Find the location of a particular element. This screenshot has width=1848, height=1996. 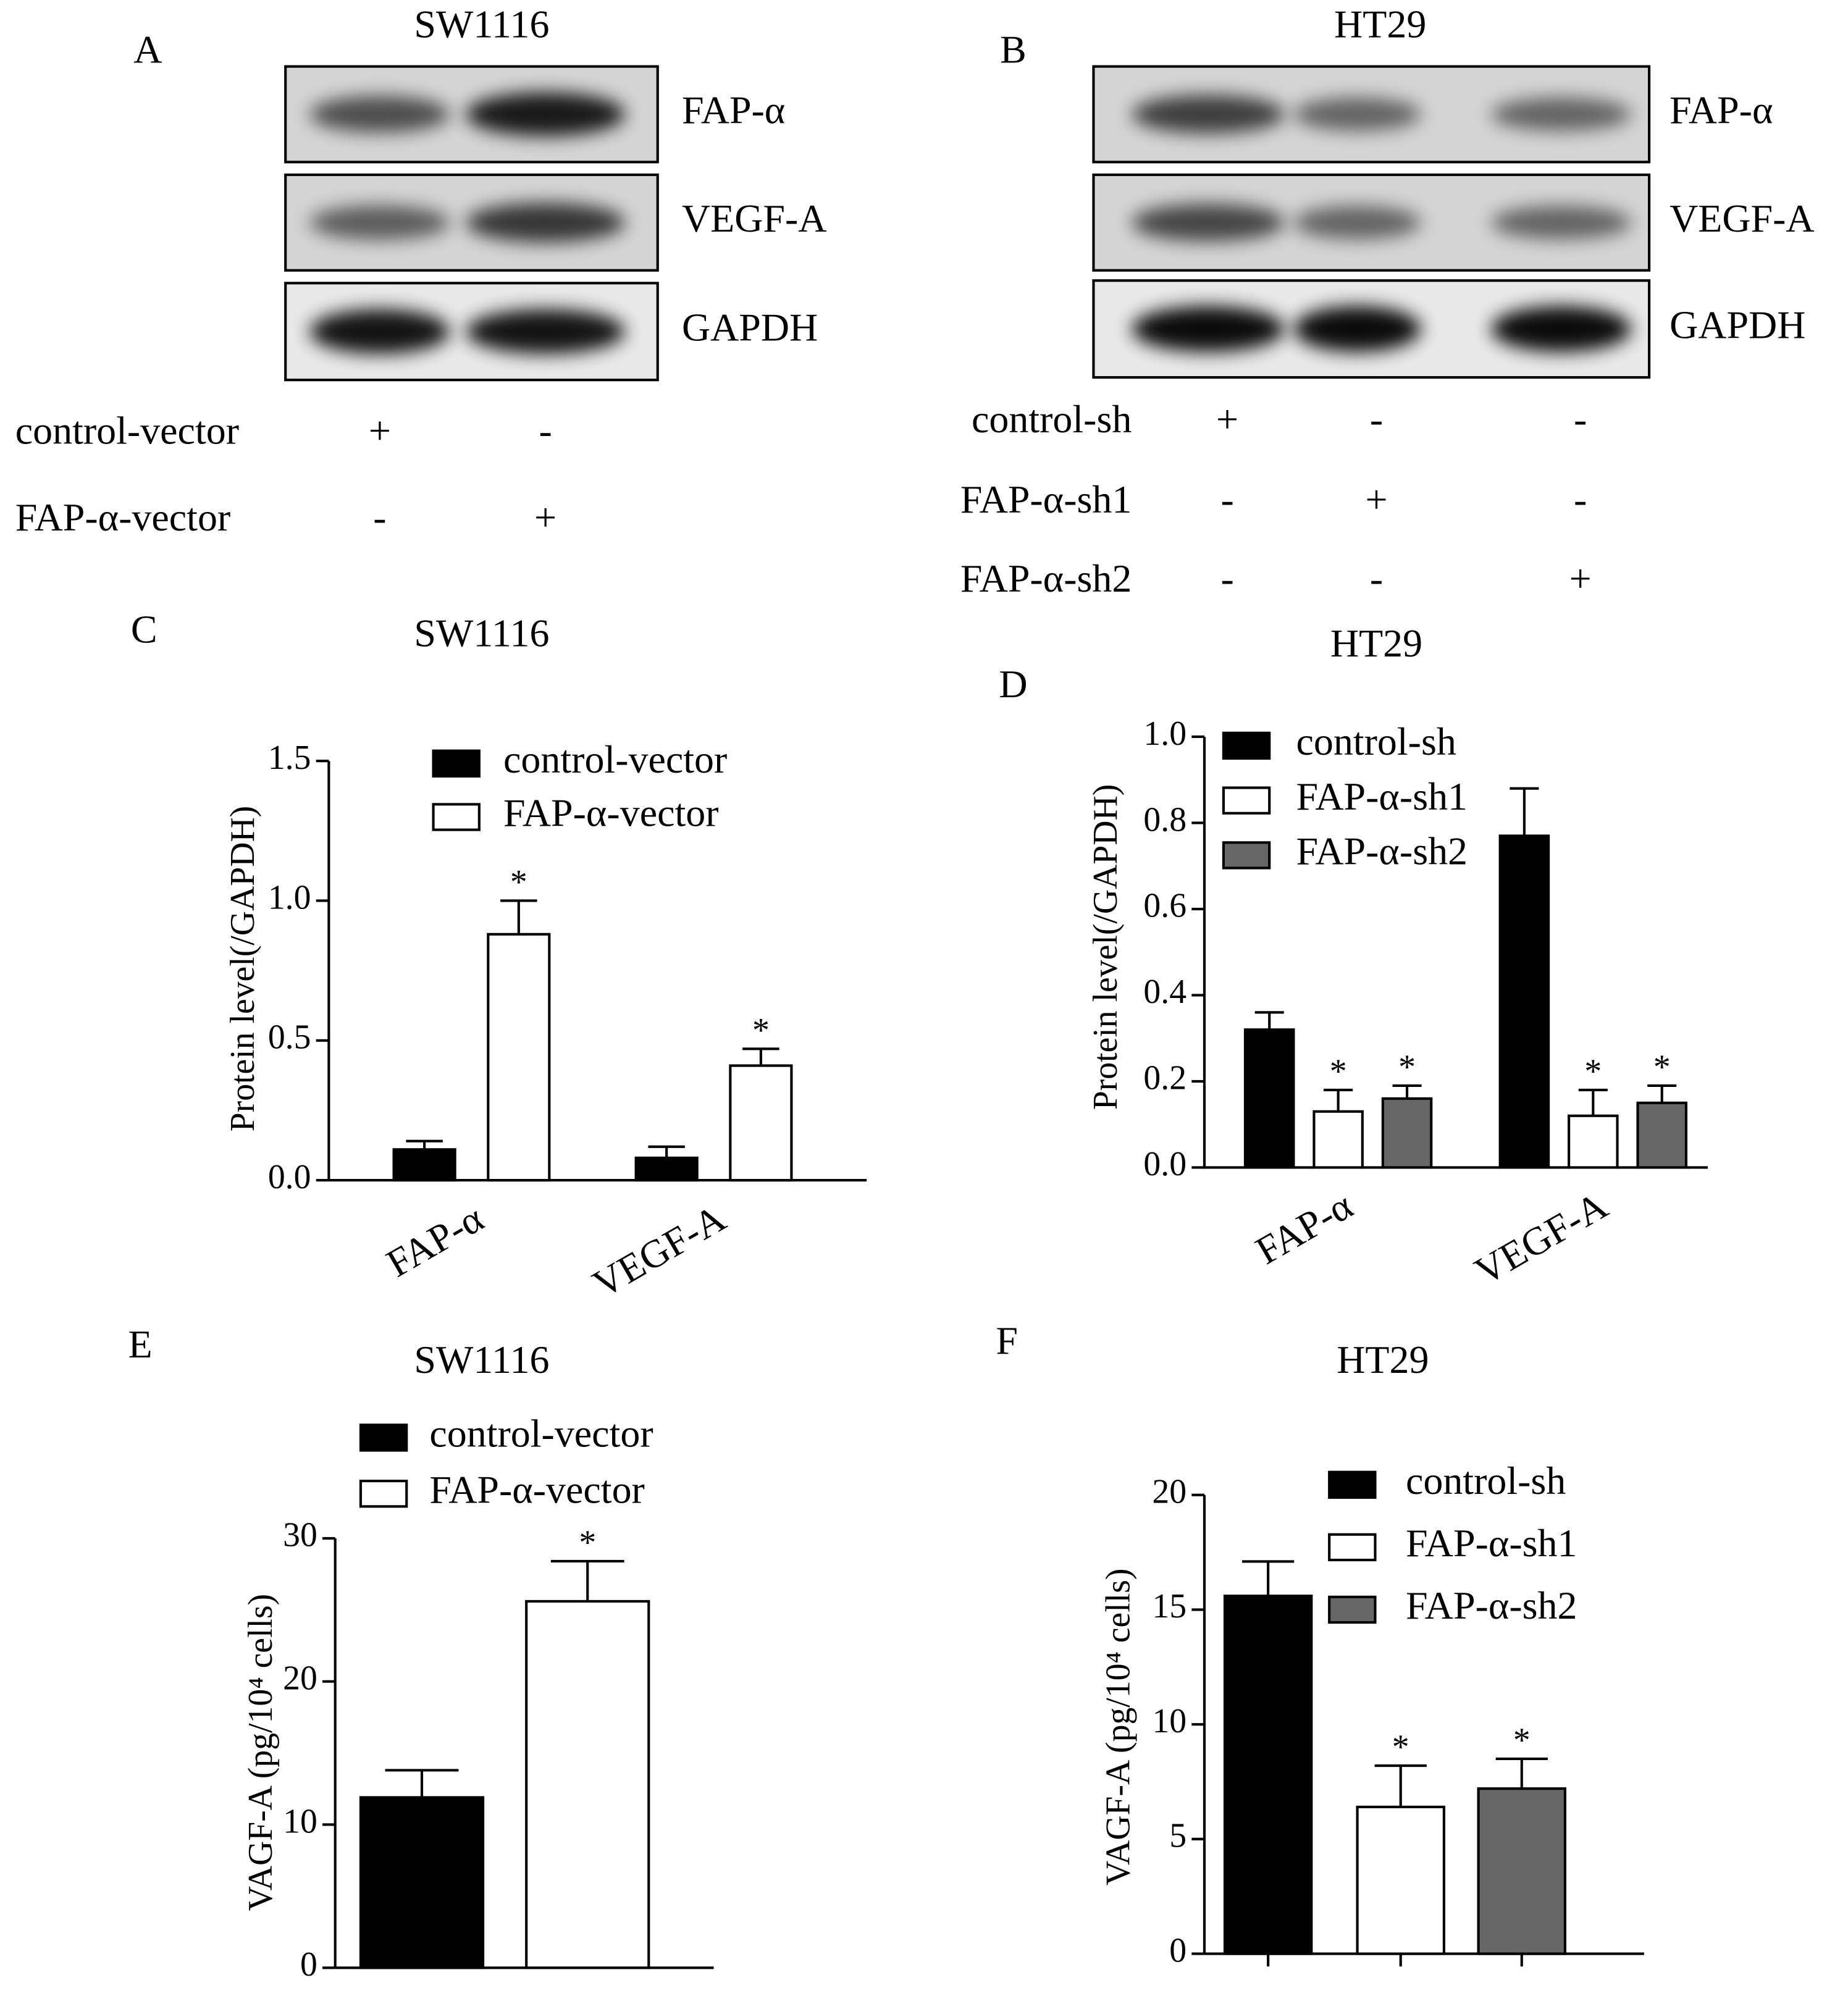

condition-label: FAP-α-vector is located at coordinates (123, 517).